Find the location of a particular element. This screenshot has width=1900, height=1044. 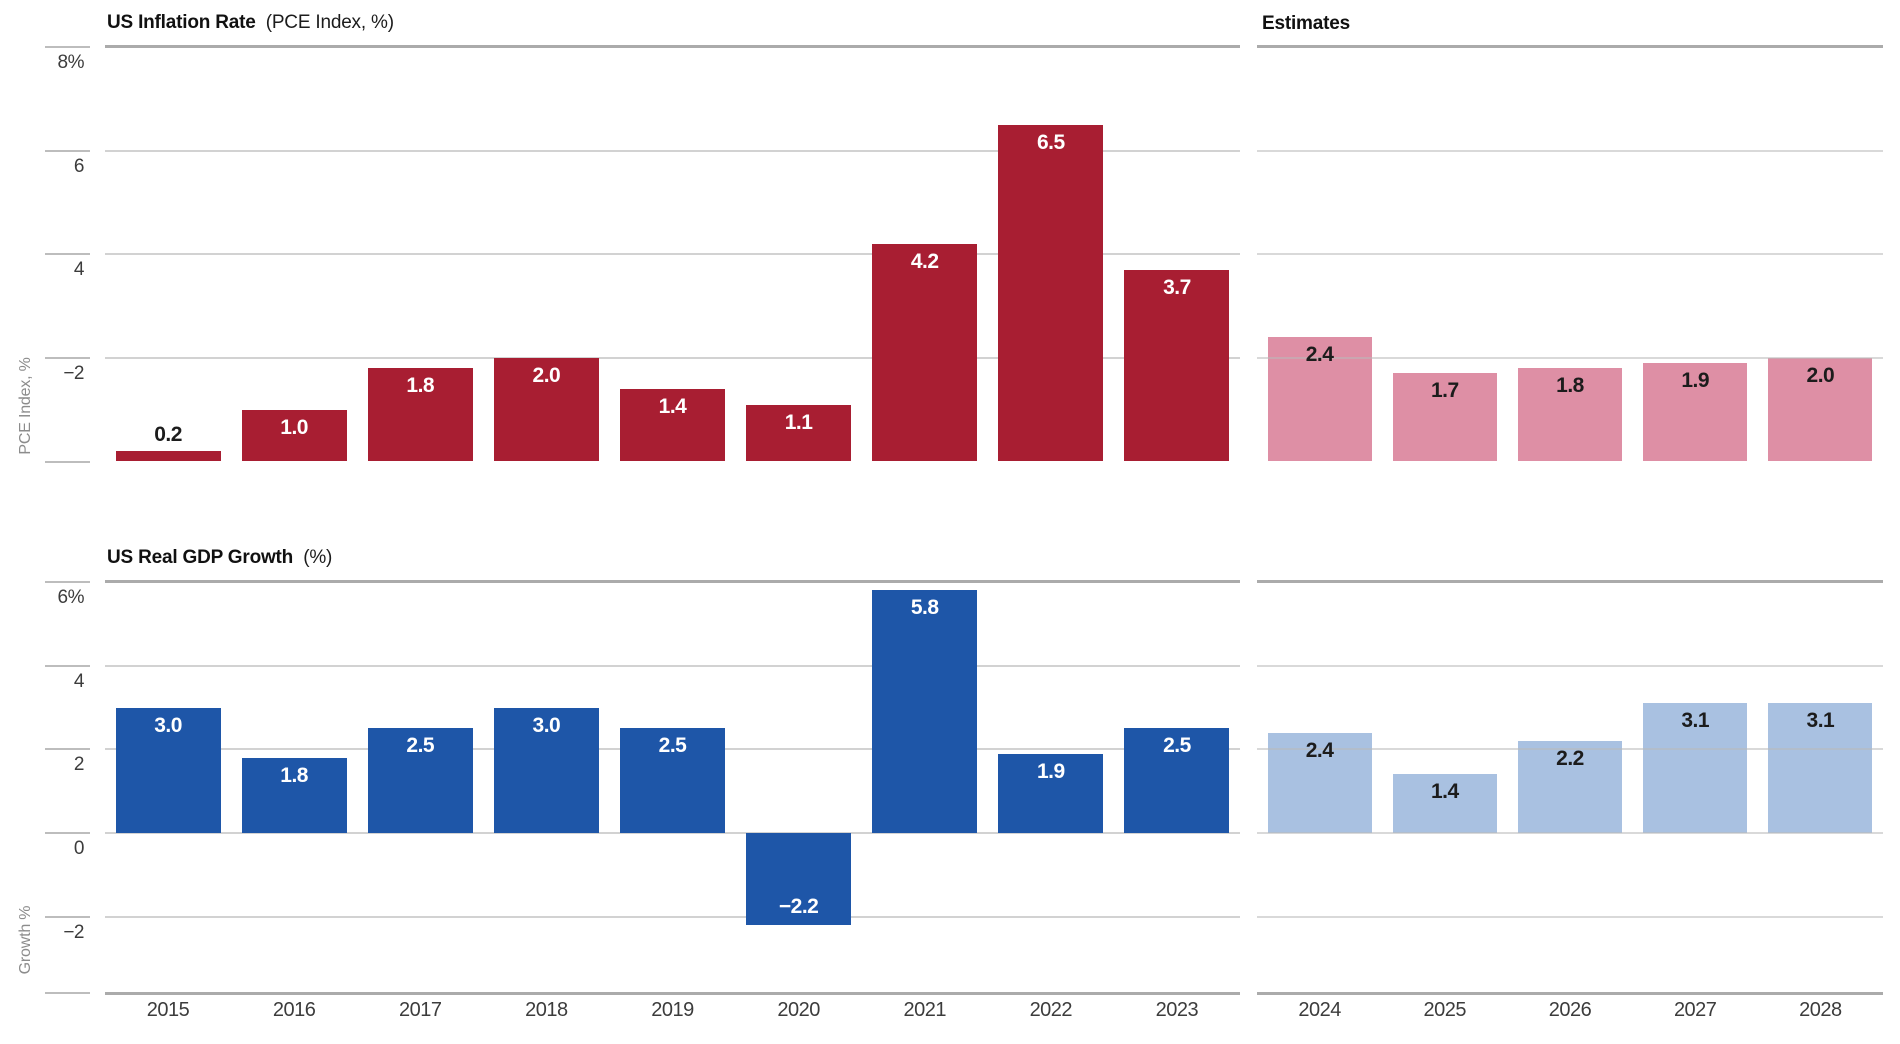

year-label-2016: 2016 is located at coordinates (294, 1010).